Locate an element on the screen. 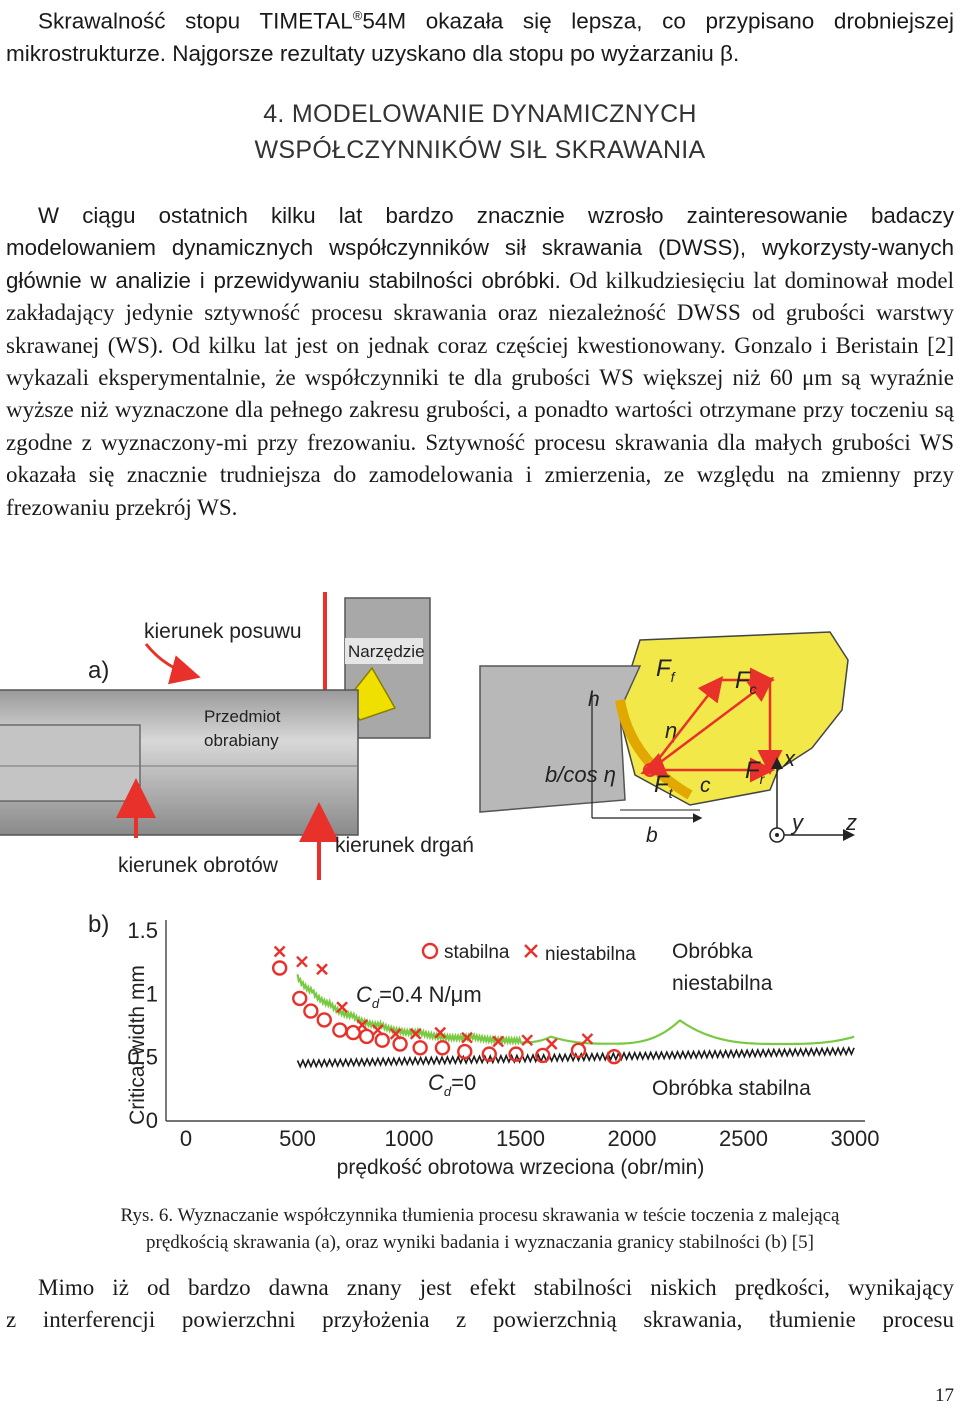 Image resolution: width=960 pixels, height=1409 pixels. workpiece-label-1: Przedmiot is located at coordinates (242, 716).